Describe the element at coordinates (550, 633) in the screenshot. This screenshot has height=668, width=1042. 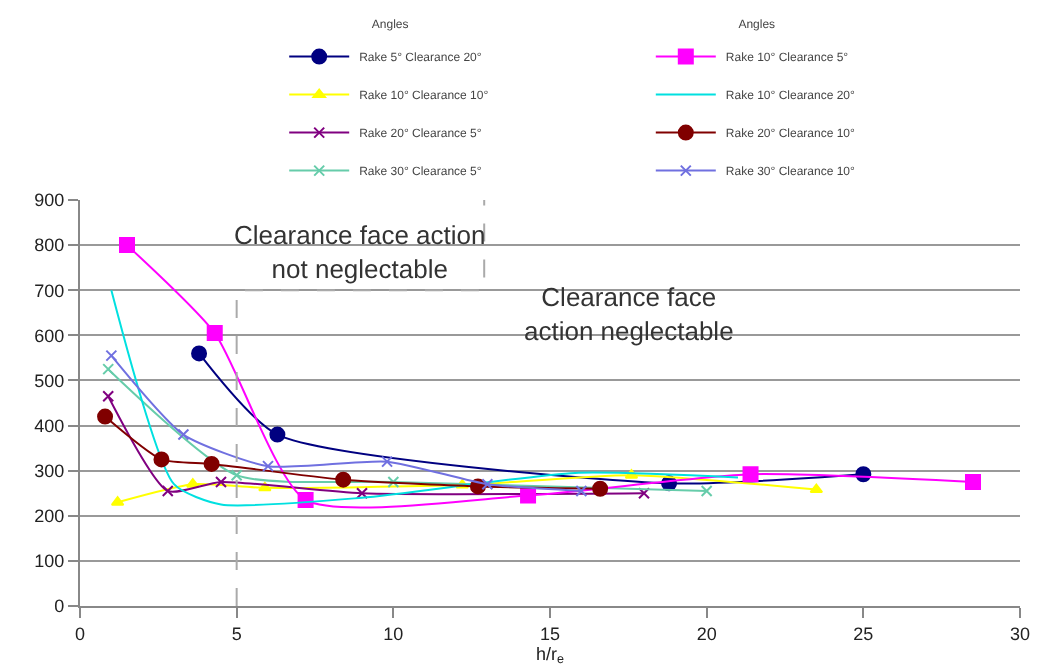
I see `x-tick-label: 15` at that location.